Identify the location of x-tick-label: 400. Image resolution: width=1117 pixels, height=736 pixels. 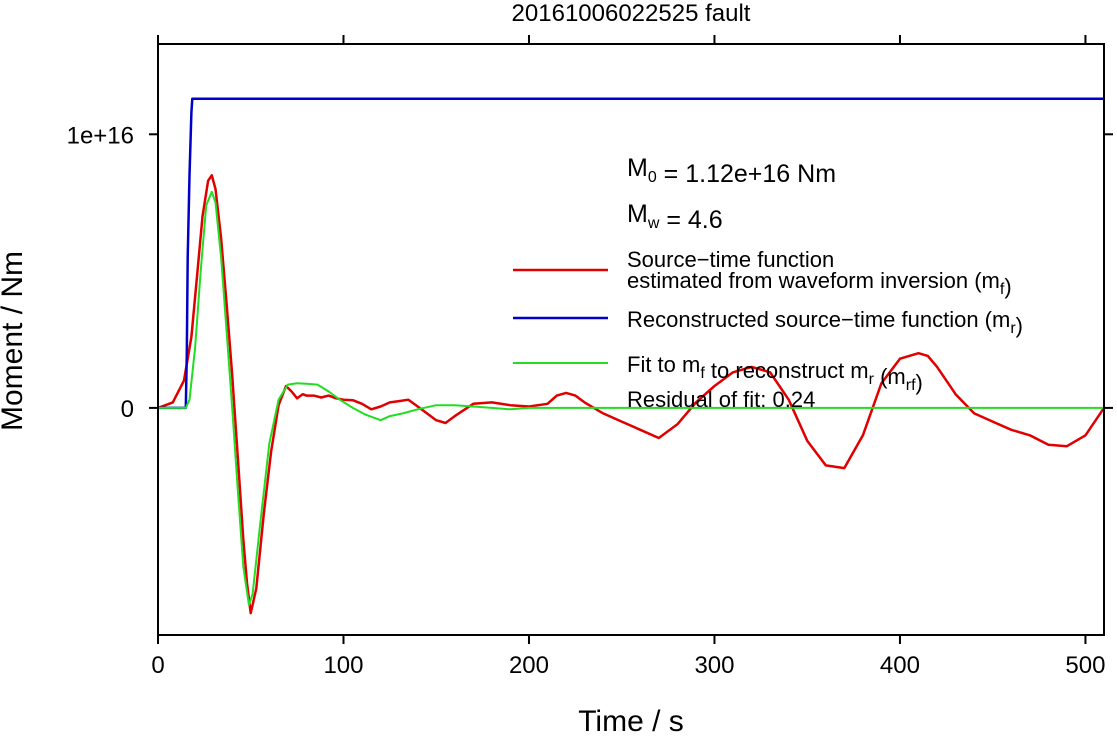
(900, 665).